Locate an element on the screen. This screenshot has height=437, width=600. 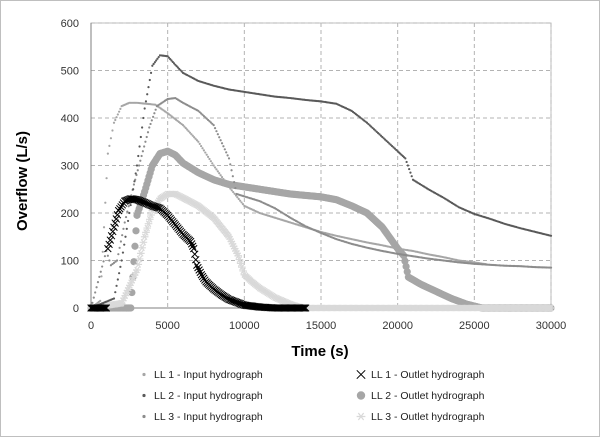
x-tick-label: 30000 is located at coordinates (551, 326).